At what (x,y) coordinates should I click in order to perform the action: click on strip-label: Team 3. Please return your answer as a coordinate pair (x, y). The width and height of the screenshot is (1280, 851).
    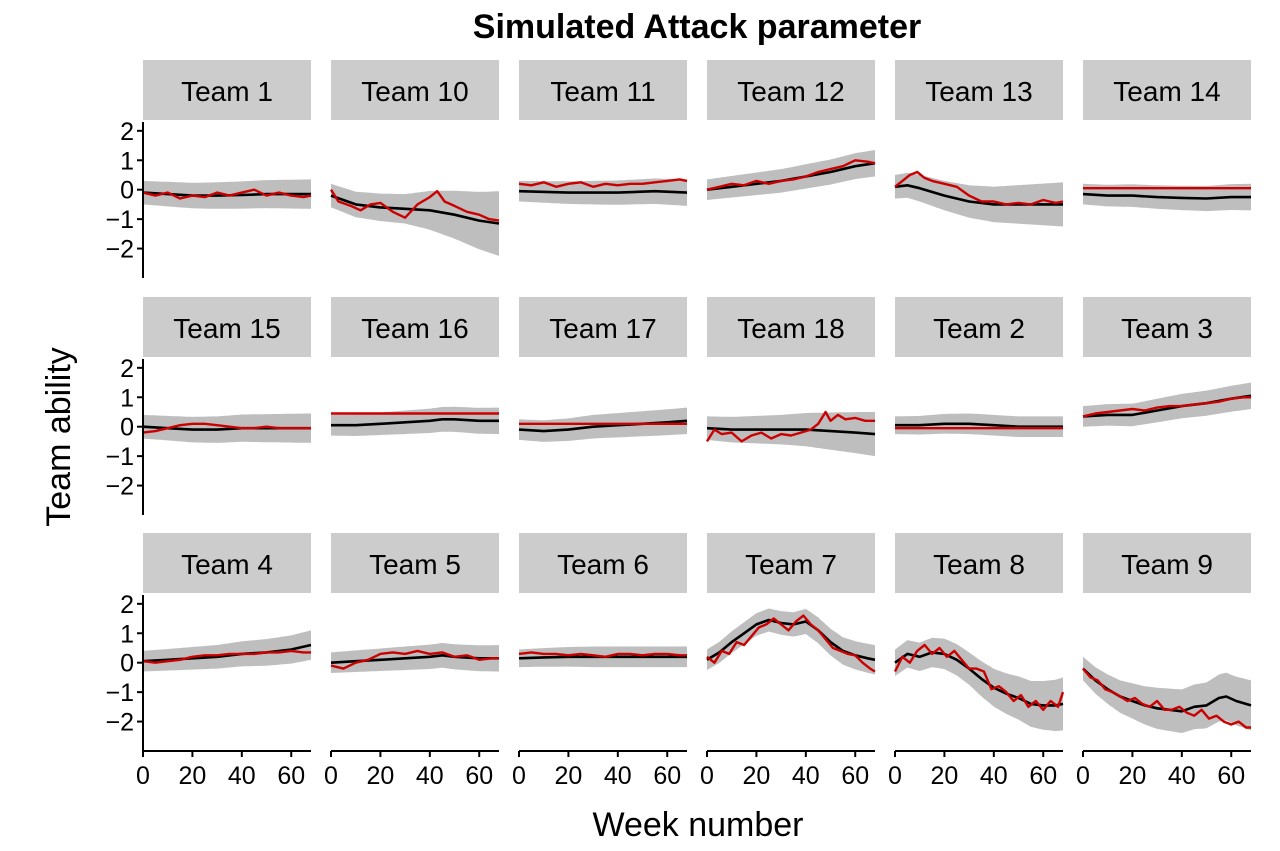
    Looking at the image, I should click on (1167, 328).